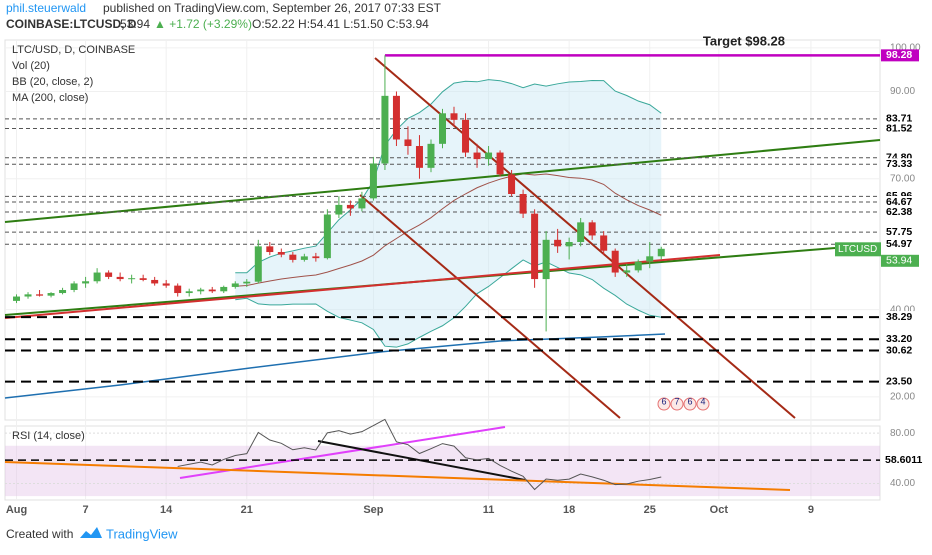 The width and height of the screenshot is (932, 555). What do you see at coordinates (569, 510) in the screenshot?
I see `x-tick-label: 18` at bounding box center [569, 510].